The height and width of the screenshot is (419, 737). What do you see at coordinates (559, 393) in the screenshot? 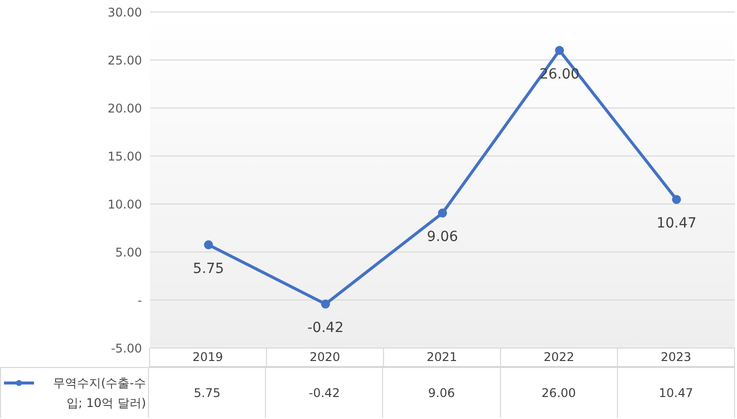
I see `data-label: 26.00` at bounding box center [559, 393].